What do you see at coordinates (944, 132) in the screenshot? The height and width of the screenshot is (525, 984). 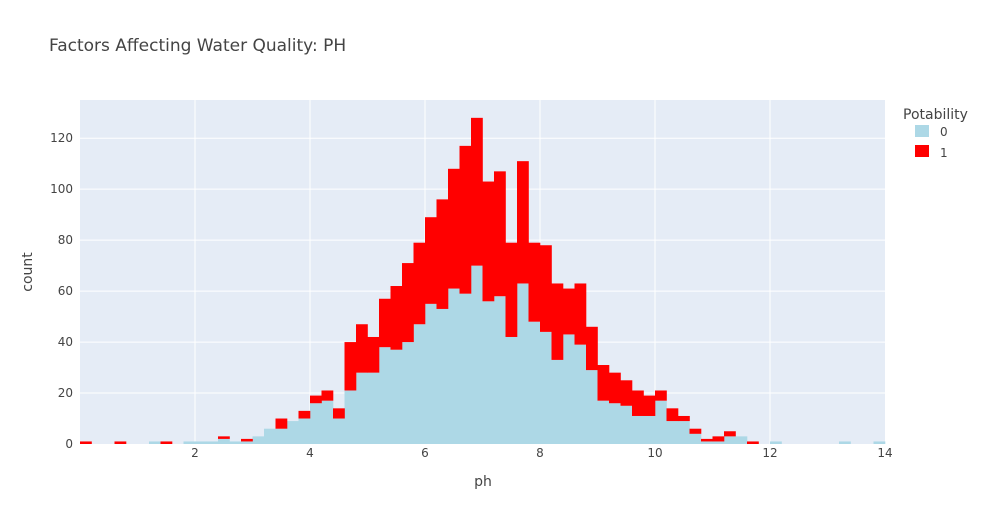 I see `legend-label-series-0: 0` at bounding box center [944, 132].